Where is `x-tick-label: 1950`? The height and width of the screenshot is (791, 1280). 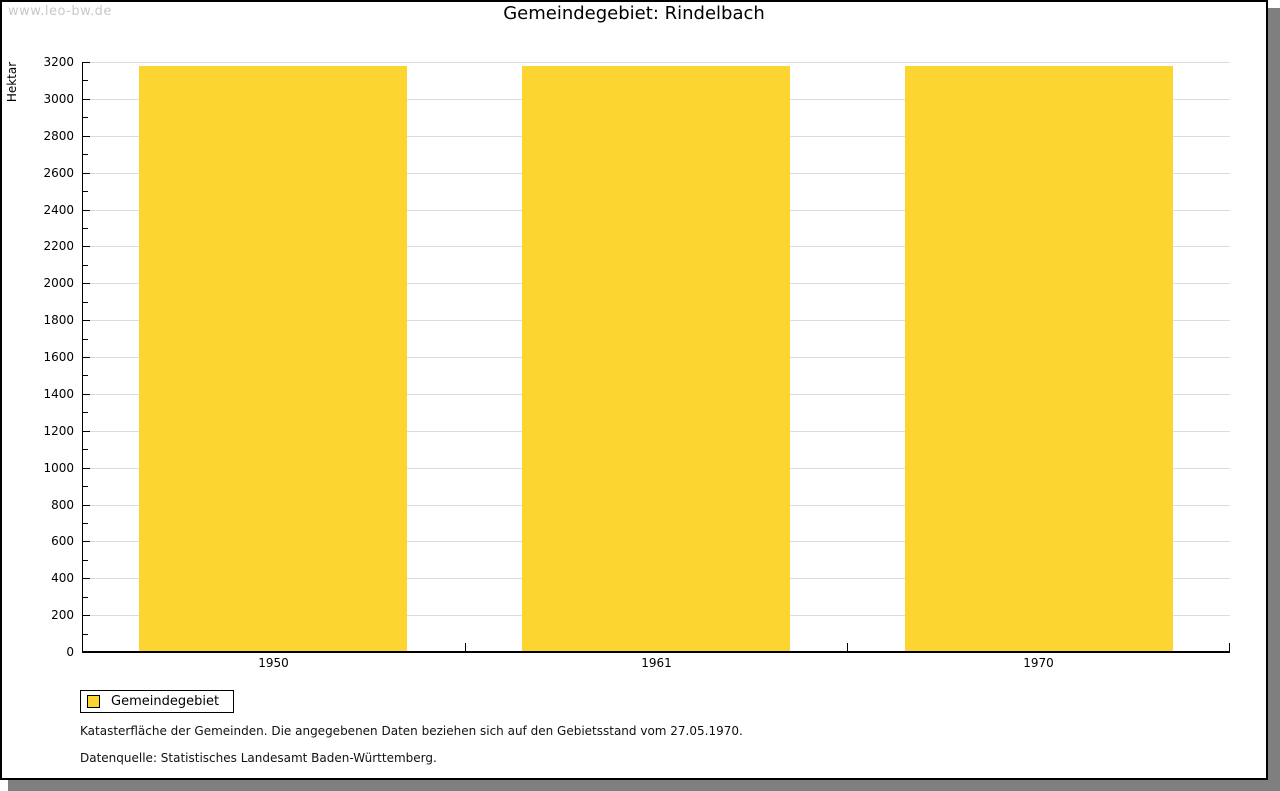 x-tick-label: 1950 is located at coordinates (273, 663).